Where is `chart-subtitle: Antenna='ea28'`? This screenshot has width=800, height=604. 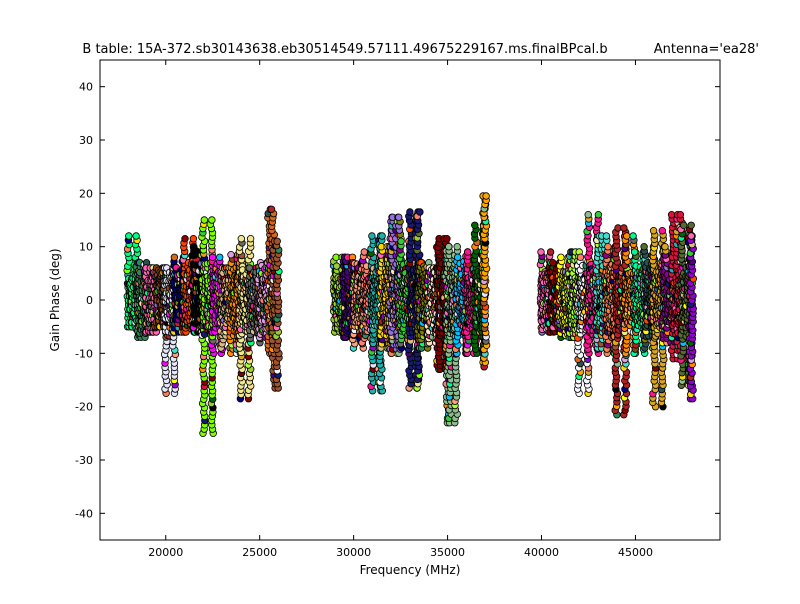
chart-subtitle: Antenna='ea28' is located at coordinates (706, 49).